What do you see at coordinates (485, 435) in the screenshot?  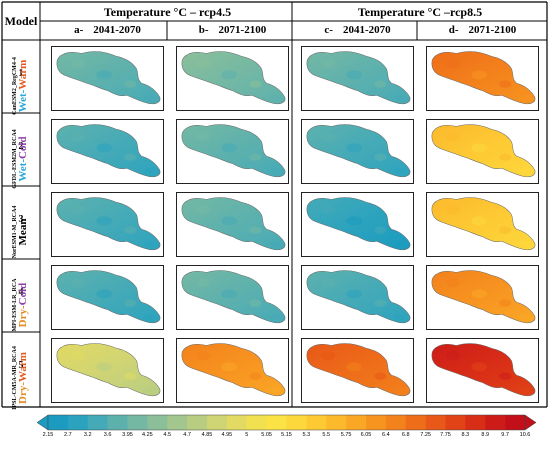 I see `colorbar-tick-label: 8.9` at bounding box center [485, 435].